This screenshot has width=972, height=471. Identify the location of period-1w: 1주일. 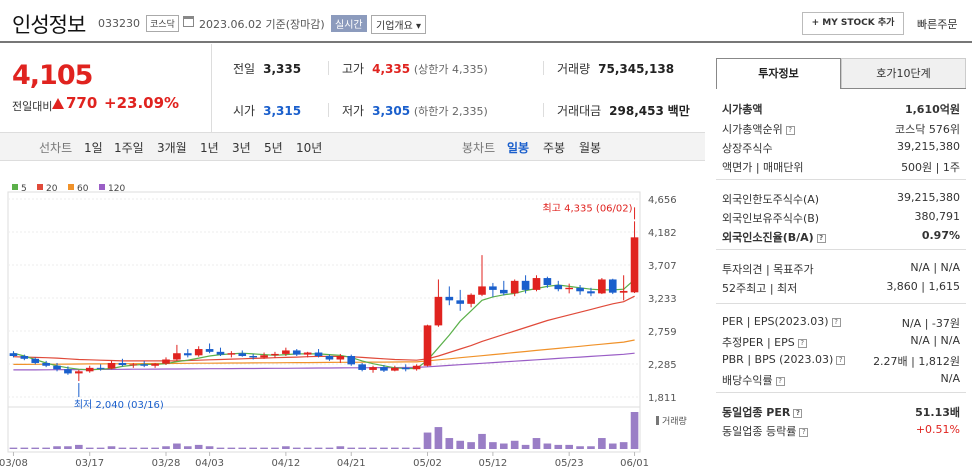
(129, 148).